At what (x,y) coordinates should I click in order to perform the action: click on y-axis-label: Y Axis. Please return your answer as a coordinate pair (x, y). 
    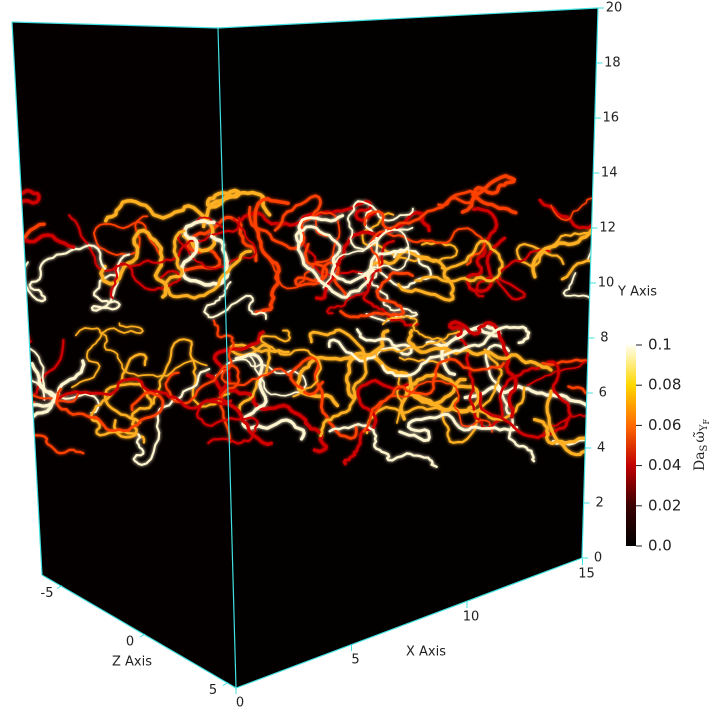
    Looking at the image, I should click on (637, 292).